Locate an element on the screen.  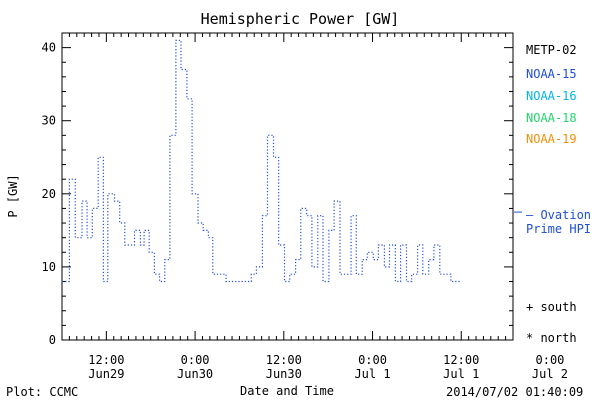
y-tick-label: 0 is located at coordinates (52, 340).